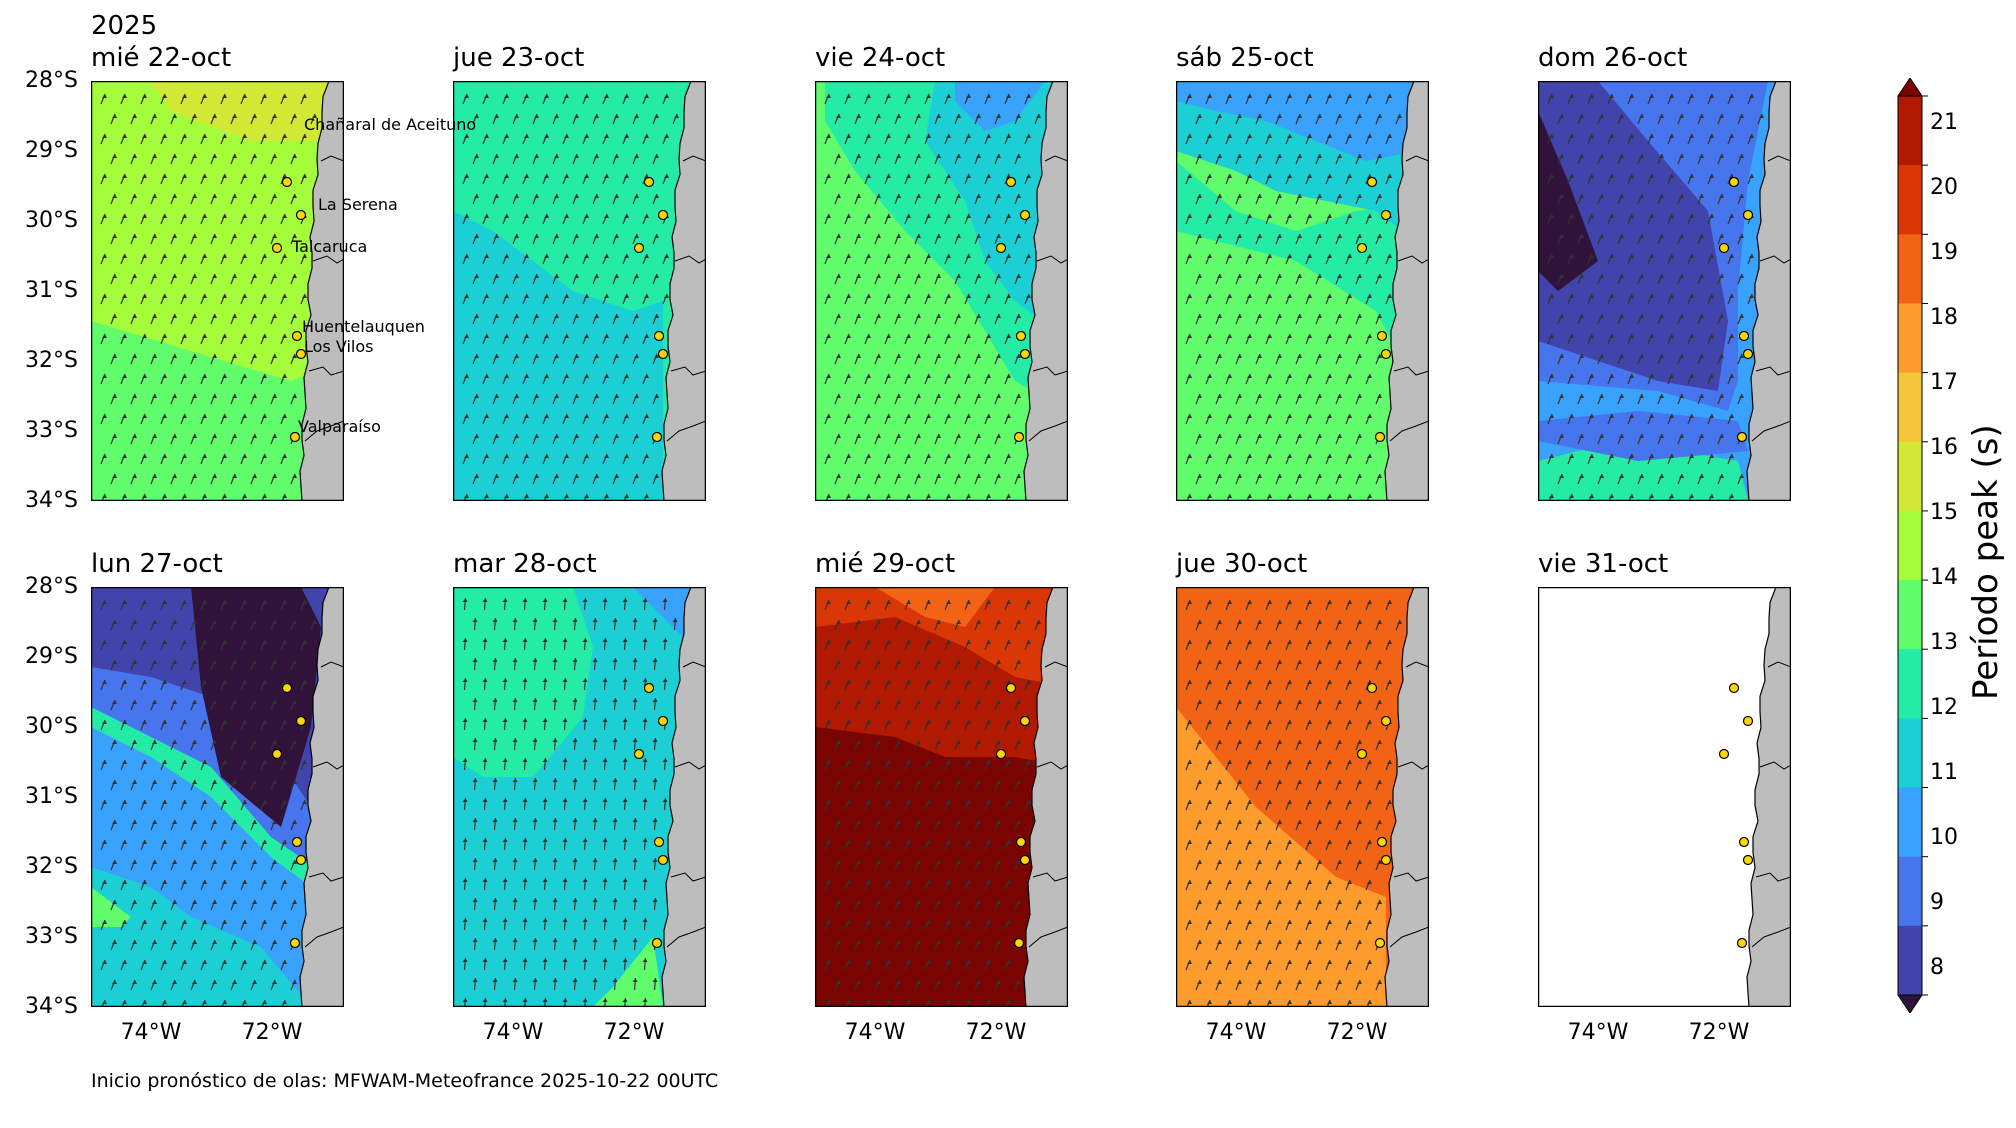 The width and height of the screenshot is (2016, 1128). I want to click on panel-title: jue 23-oct, so click(519, 58).